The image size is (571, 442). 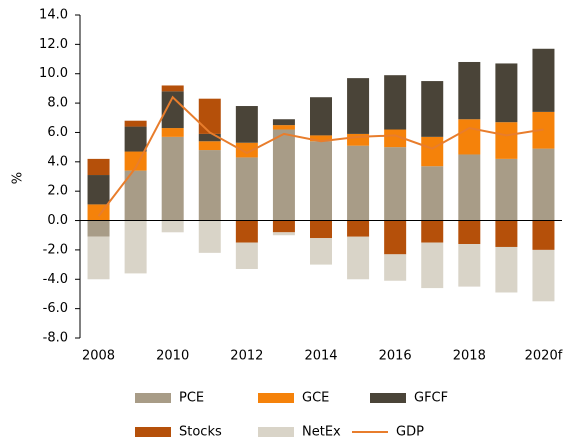 What do you see at coordinates (321, 432) in the screenshot?
I see `legend-label: NetEx` at bounding box center [321, 432].